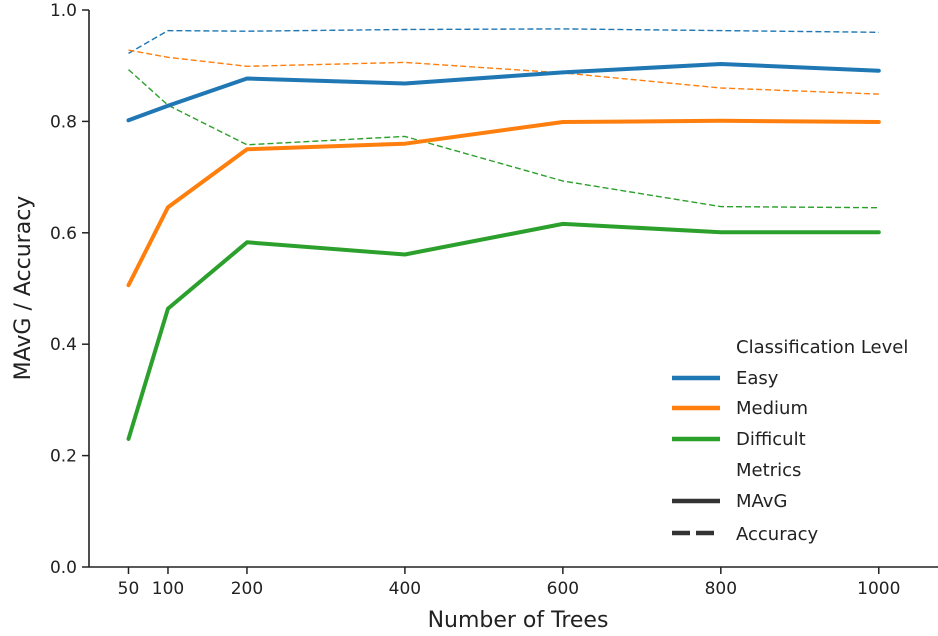  Describe the element at coordinates (822, 347) in the screenshot. I see `legend-hue-title: Classification Level` at that location.